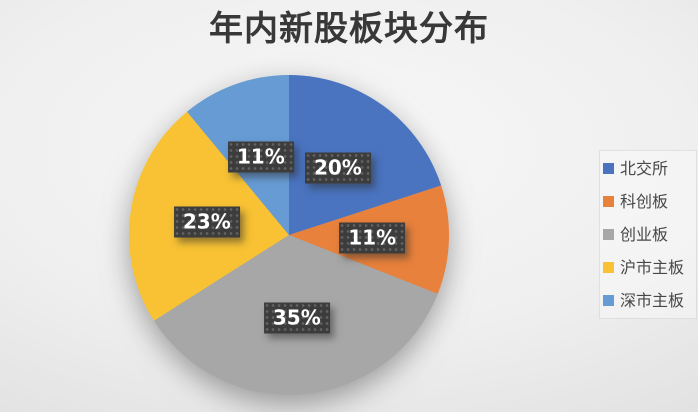  I want to click on legend-label: 沪市主板, so click(652, 267).